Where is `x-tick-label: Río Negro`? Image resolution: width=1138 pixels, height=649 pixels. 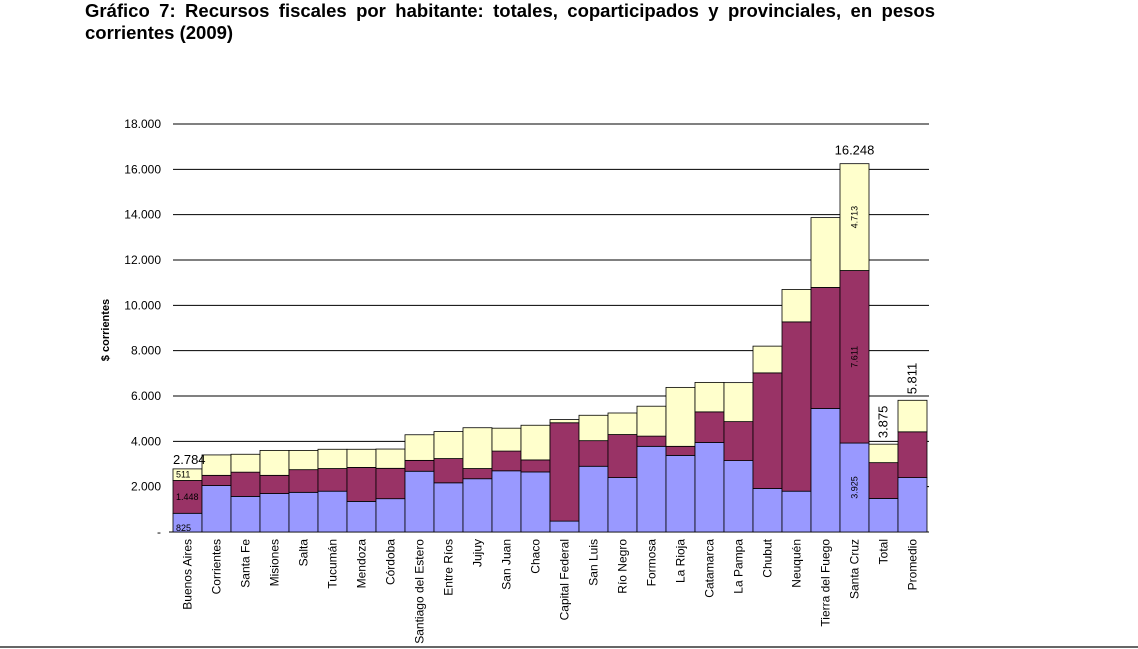
x-tick-label: Río Negro is located at coordinates (623, 566).